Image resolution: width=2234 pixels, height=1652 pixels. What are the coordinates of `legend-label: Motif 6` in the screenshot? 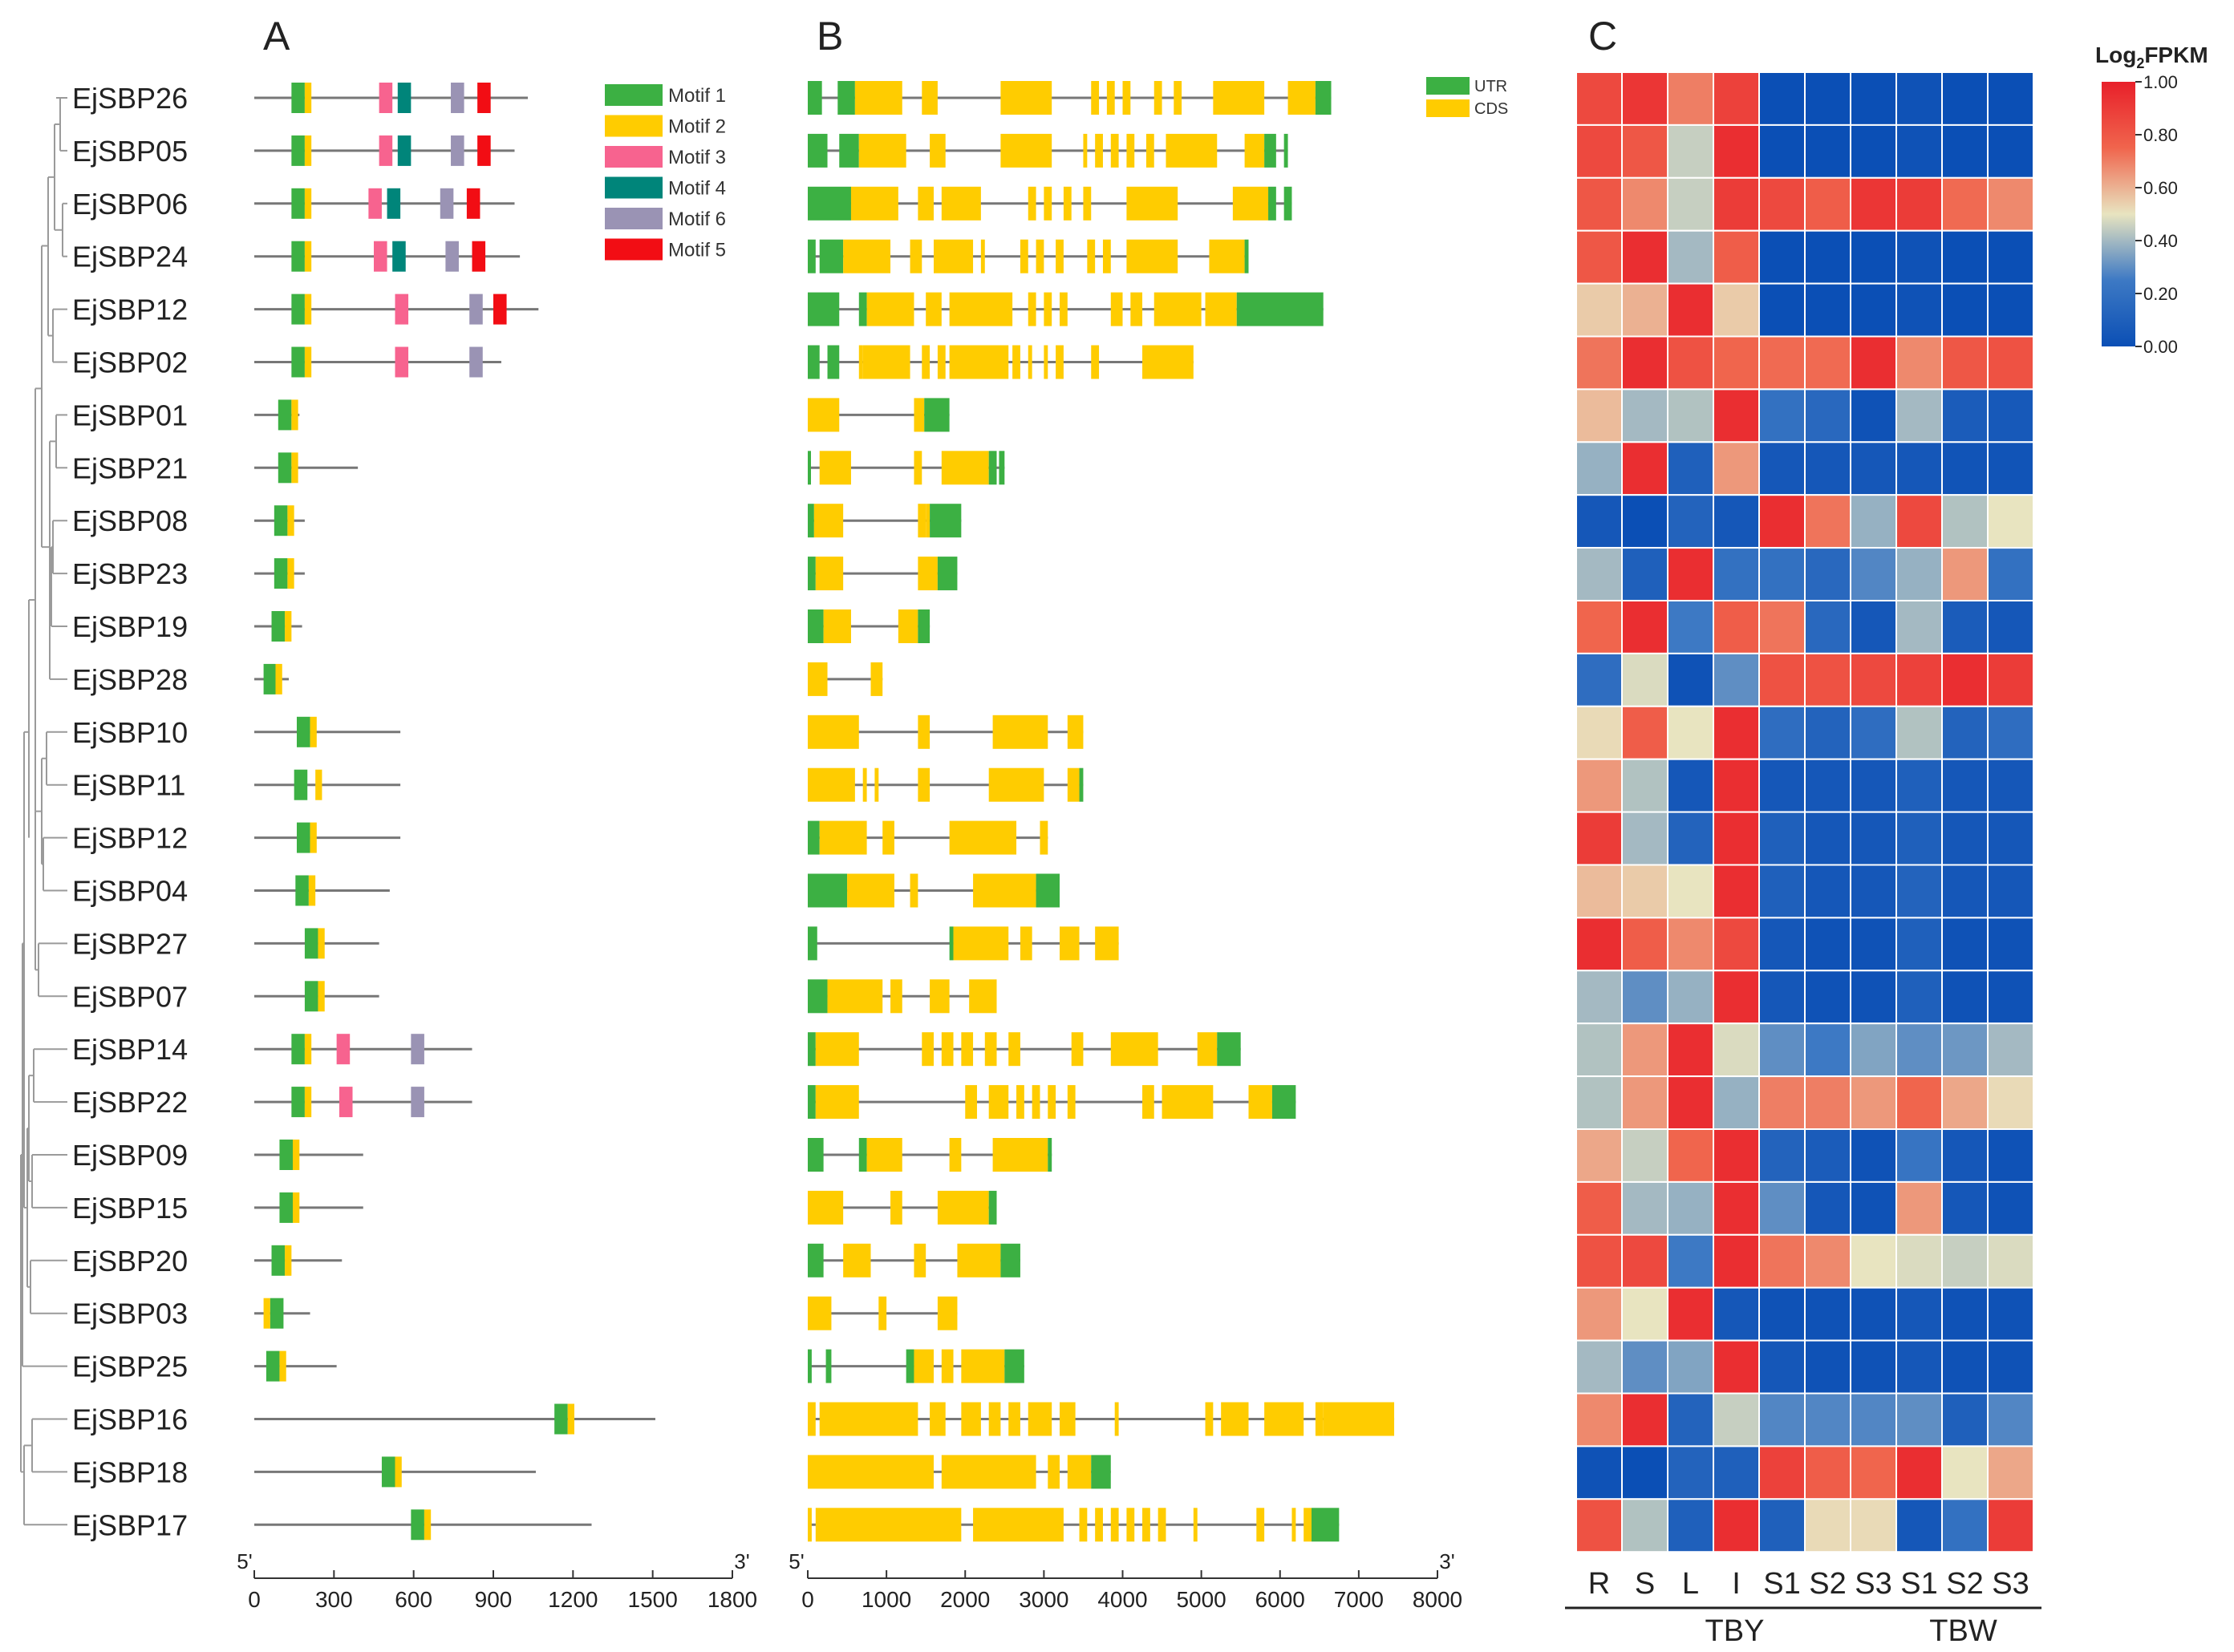 It's located at (697, 219).